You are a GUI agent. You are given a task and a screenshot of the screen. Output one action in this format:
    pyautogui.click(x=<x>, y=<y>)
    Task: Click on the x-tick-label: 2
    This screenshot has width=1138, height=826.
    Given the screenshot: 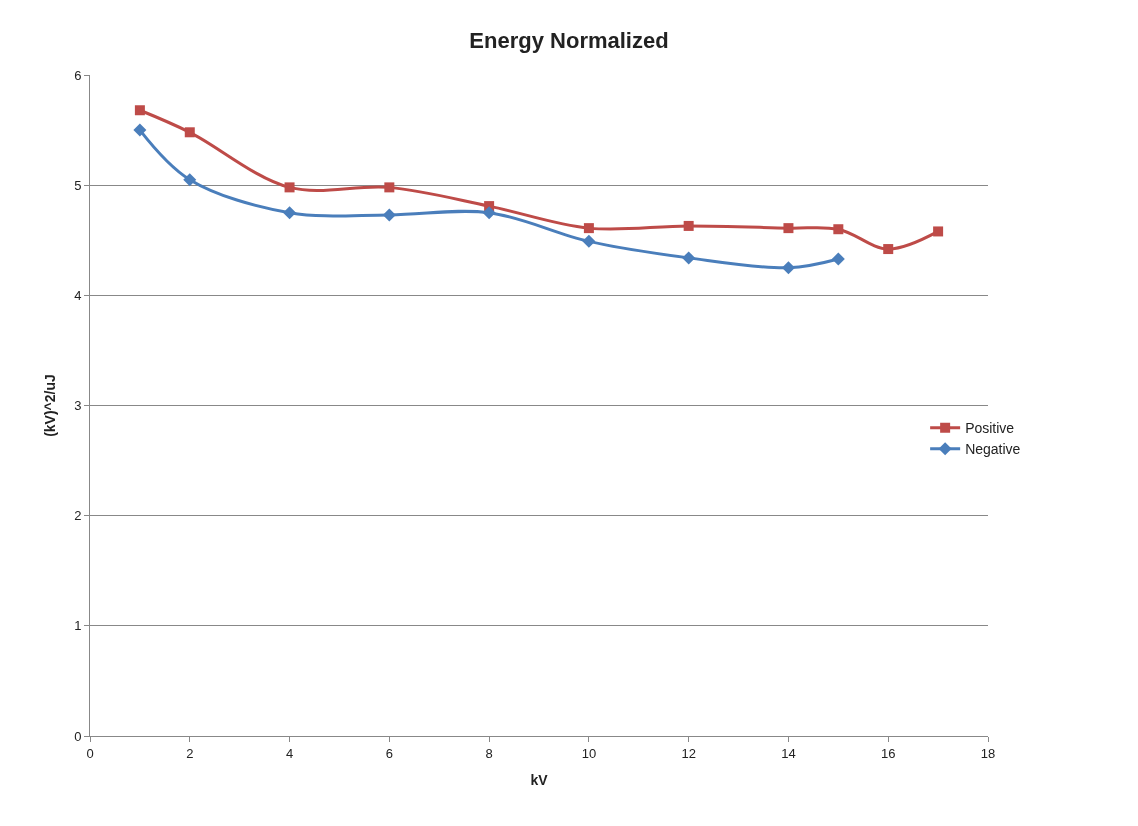 What is the action you would take?
    pyautogui.click(x=190, y=753)
    